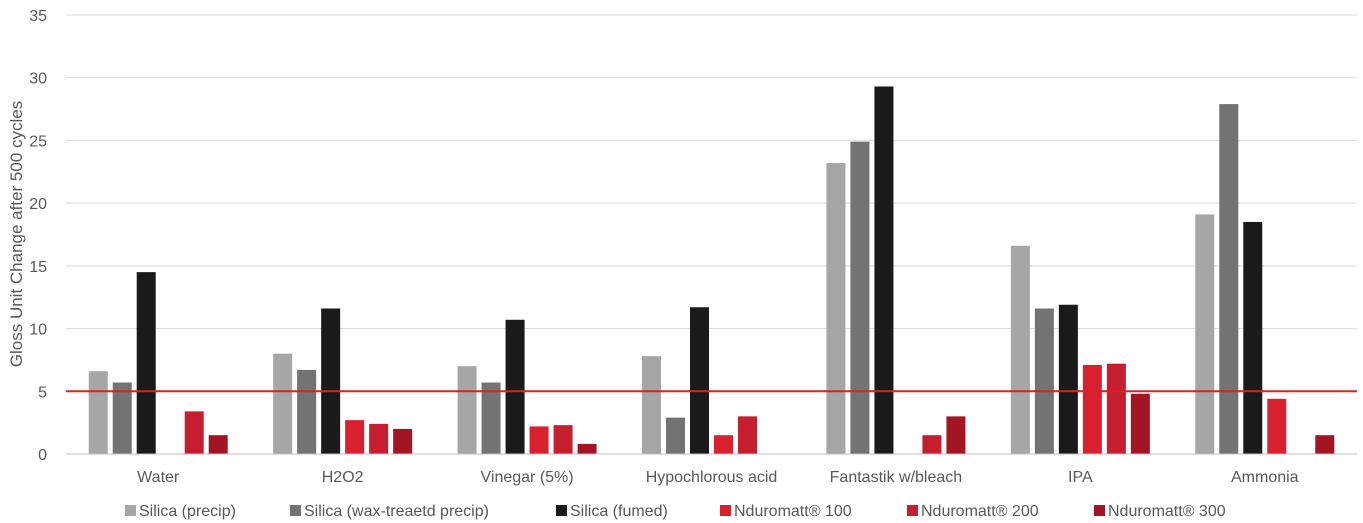  What do you see at coordinates (158, 477) in the screenshot?
I see `category-label: Water` at bounding box center [158, 477].